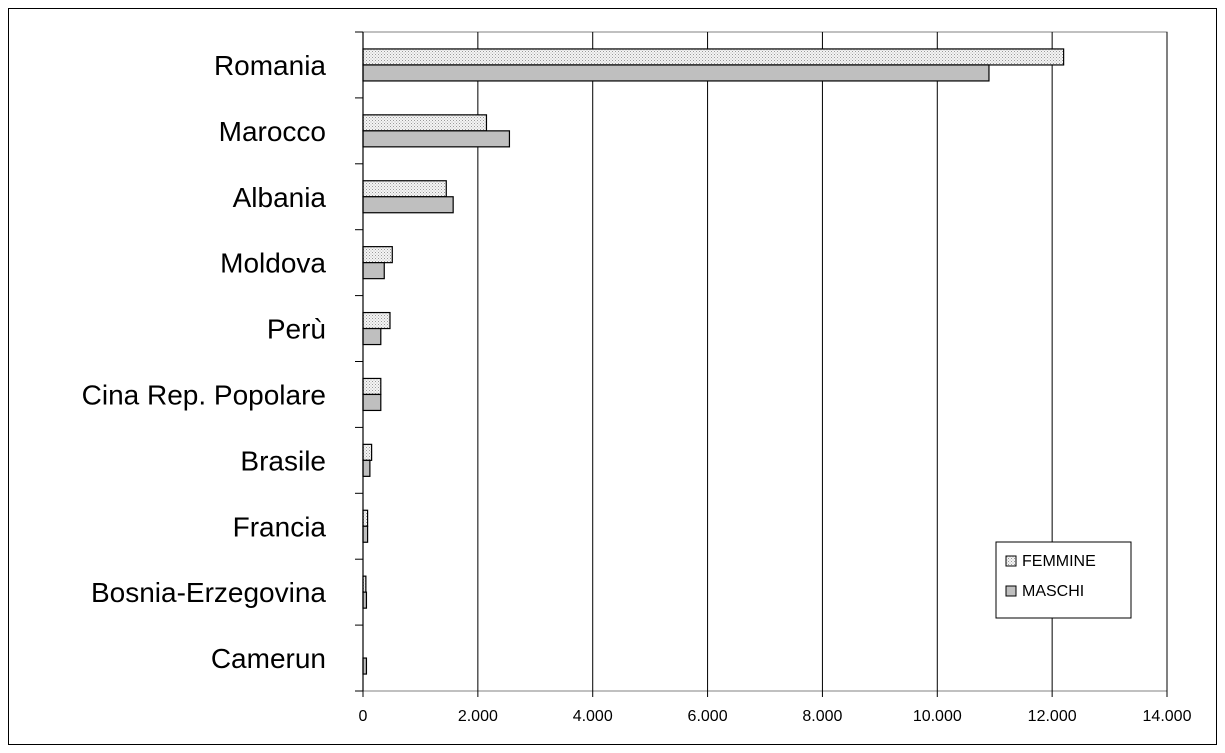  I want to click on x-tick-label: 2.000, so click(478, 716).